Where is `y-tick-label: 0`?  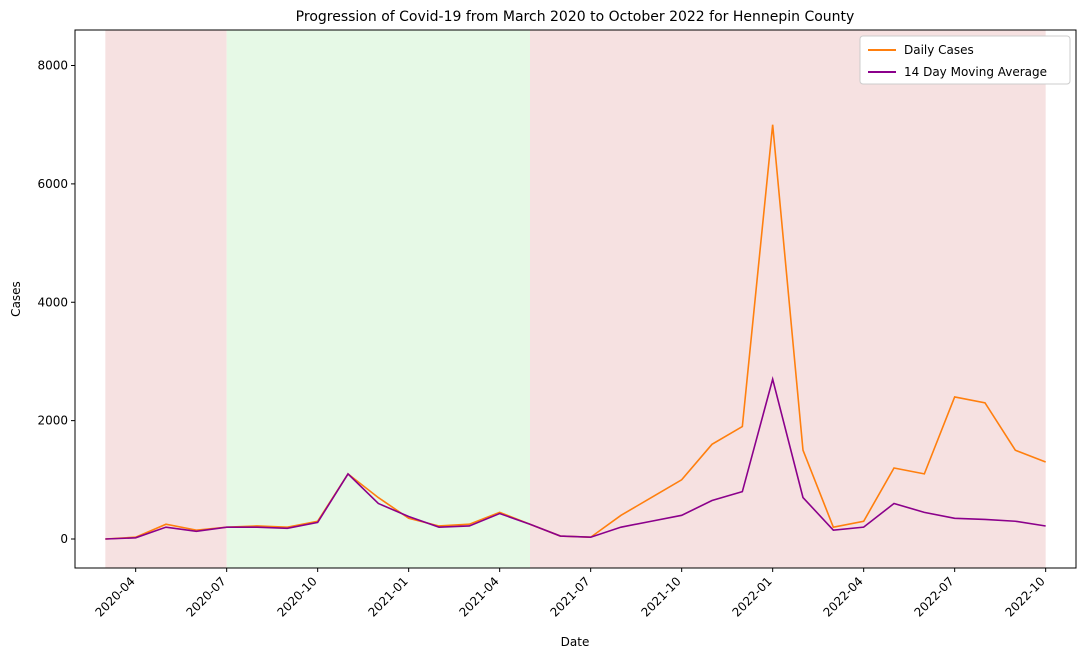 y-tick-label: 0 is located at coordinates (64, 539).